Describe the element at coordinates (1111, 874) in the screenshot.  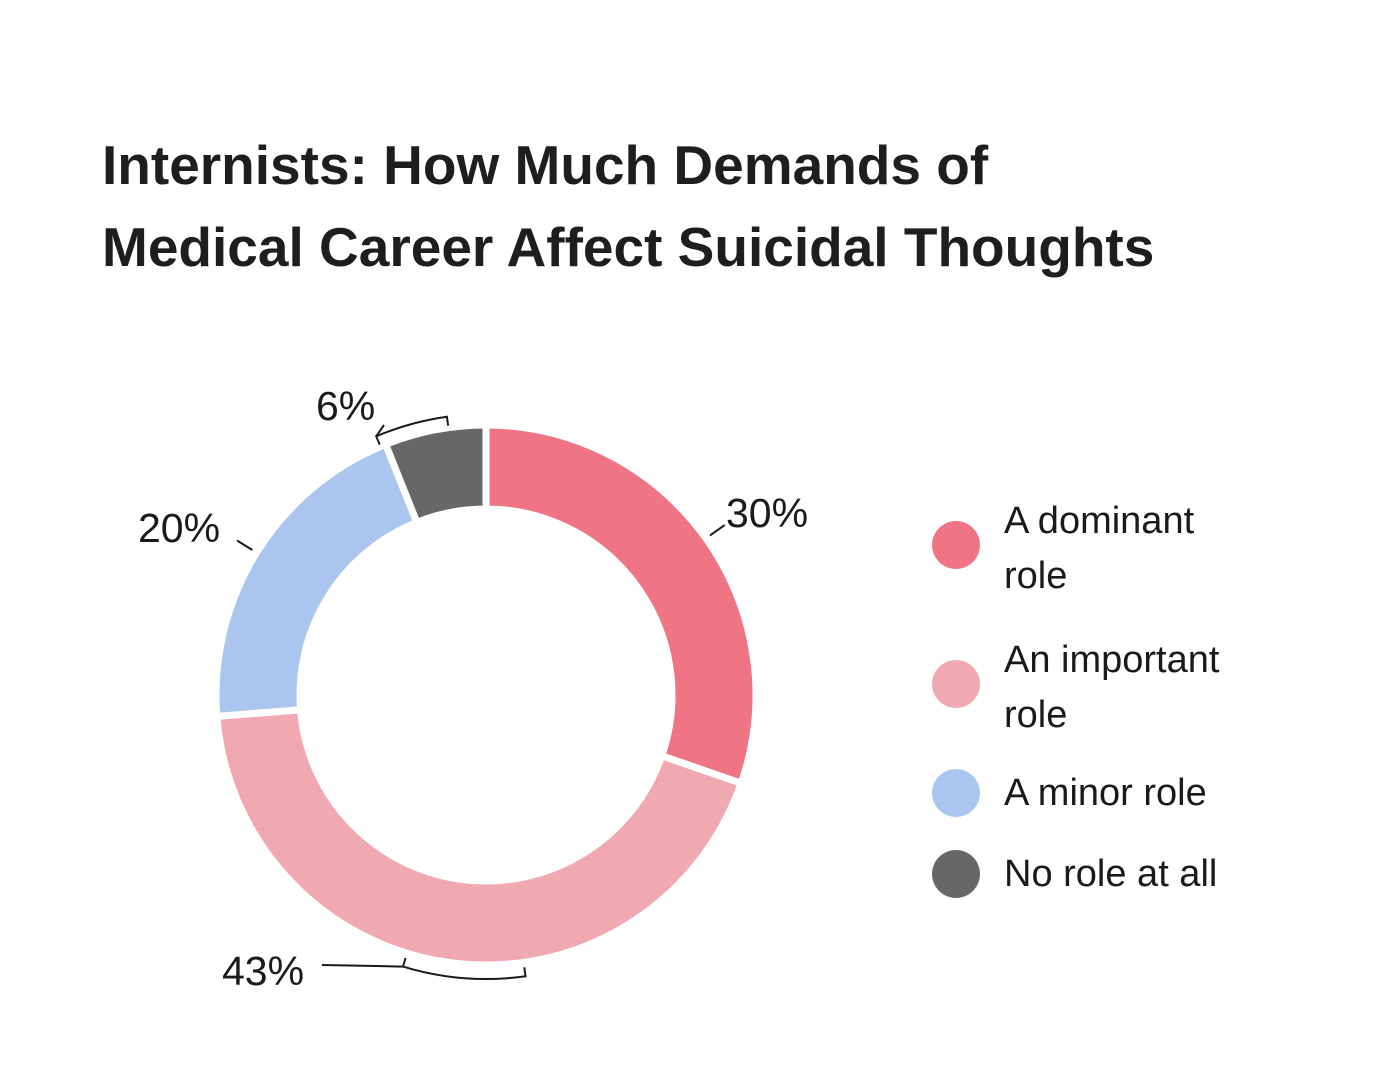
I see `legend-label-no-role: No role at all` at that location.